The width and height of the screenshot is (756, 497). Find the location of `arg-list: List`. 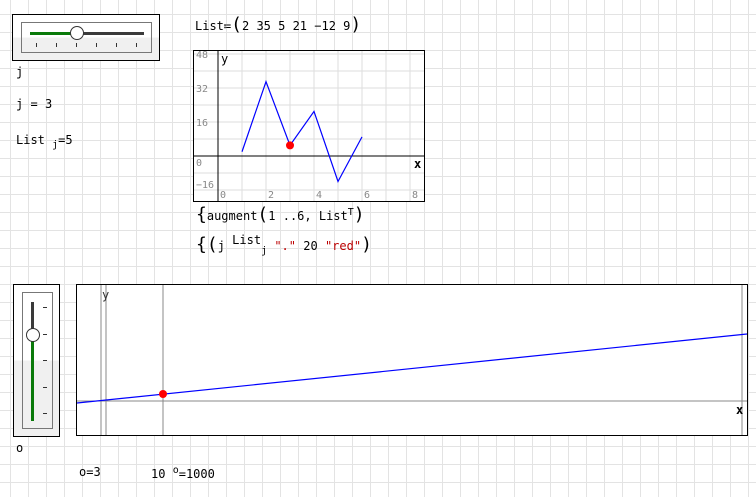

arg-list: List is located at coordinates (333, 216).